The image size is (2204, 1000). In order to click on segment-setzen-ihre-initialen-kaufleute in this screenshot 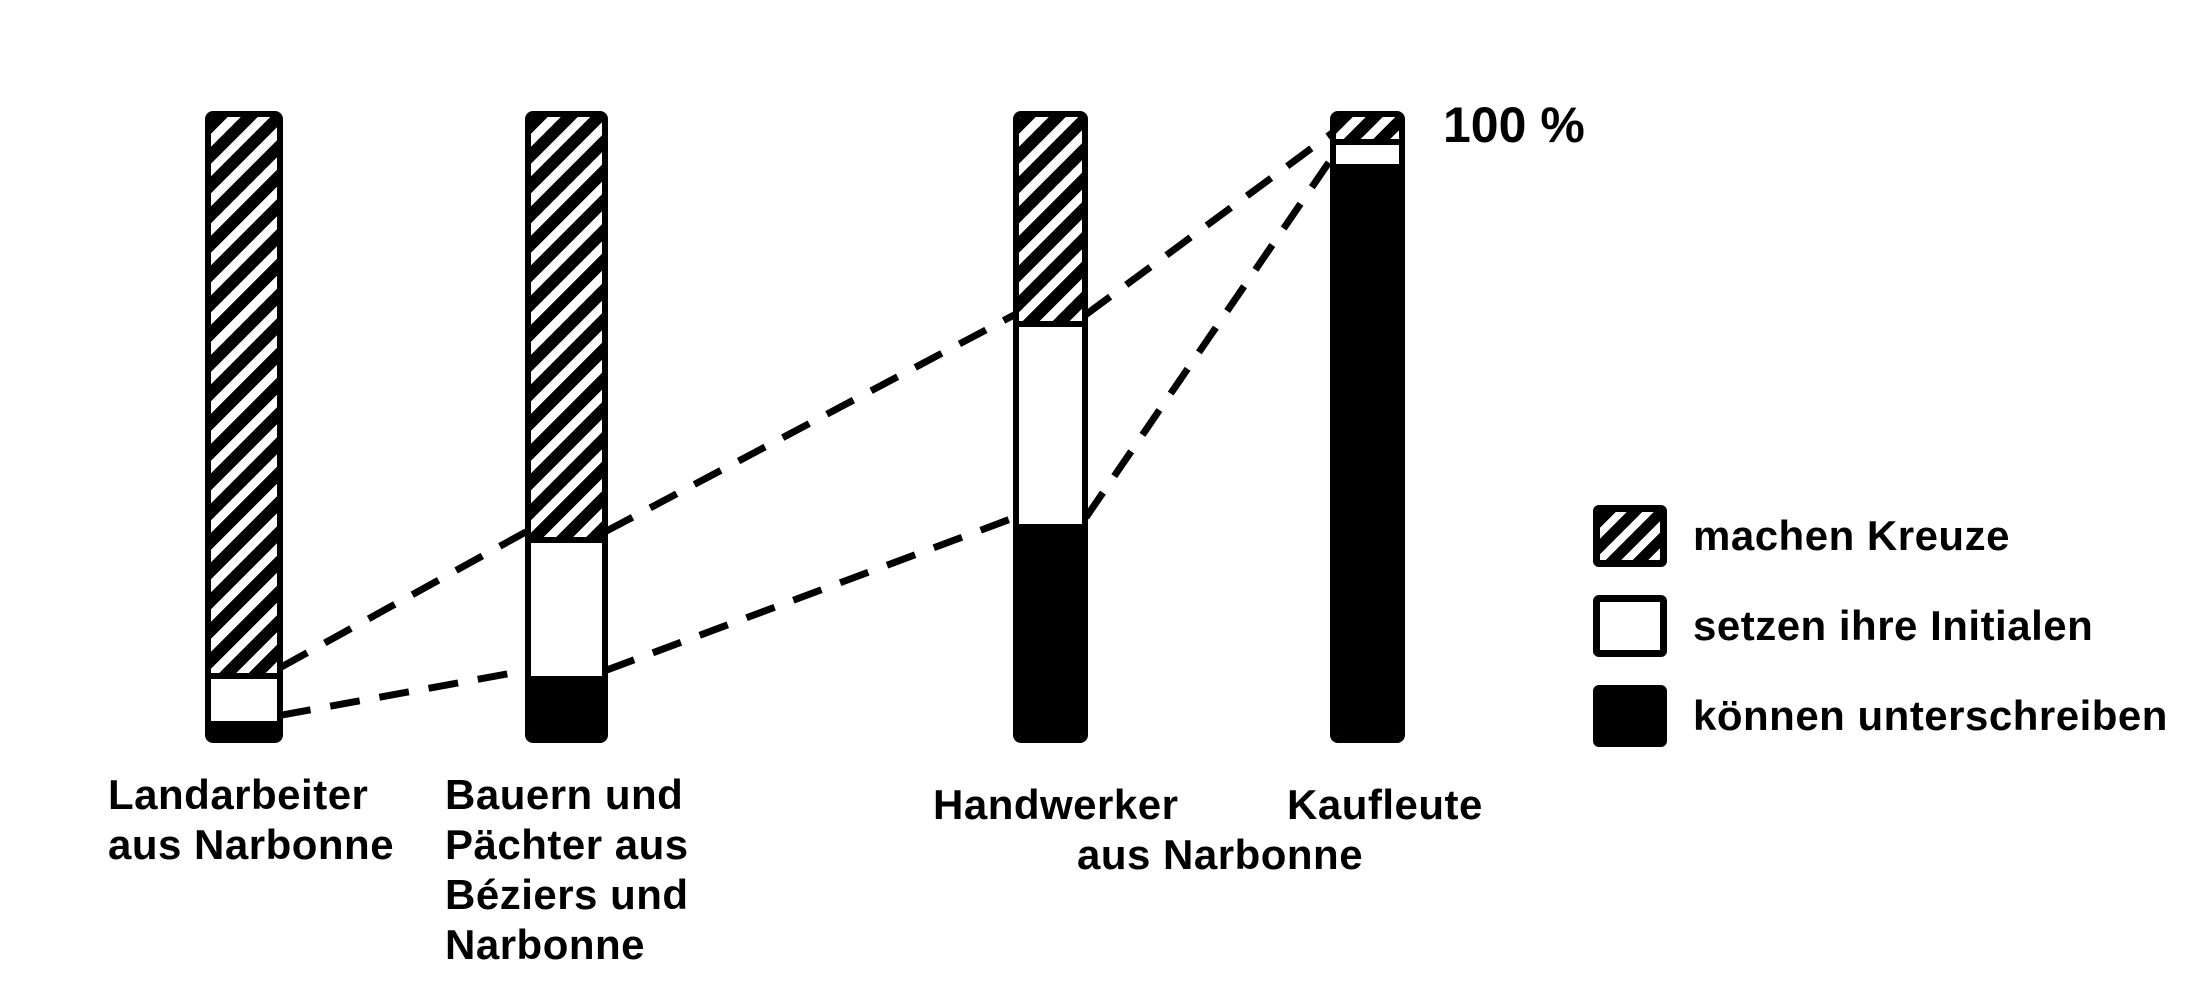, I will do `click(1367, 151)`.